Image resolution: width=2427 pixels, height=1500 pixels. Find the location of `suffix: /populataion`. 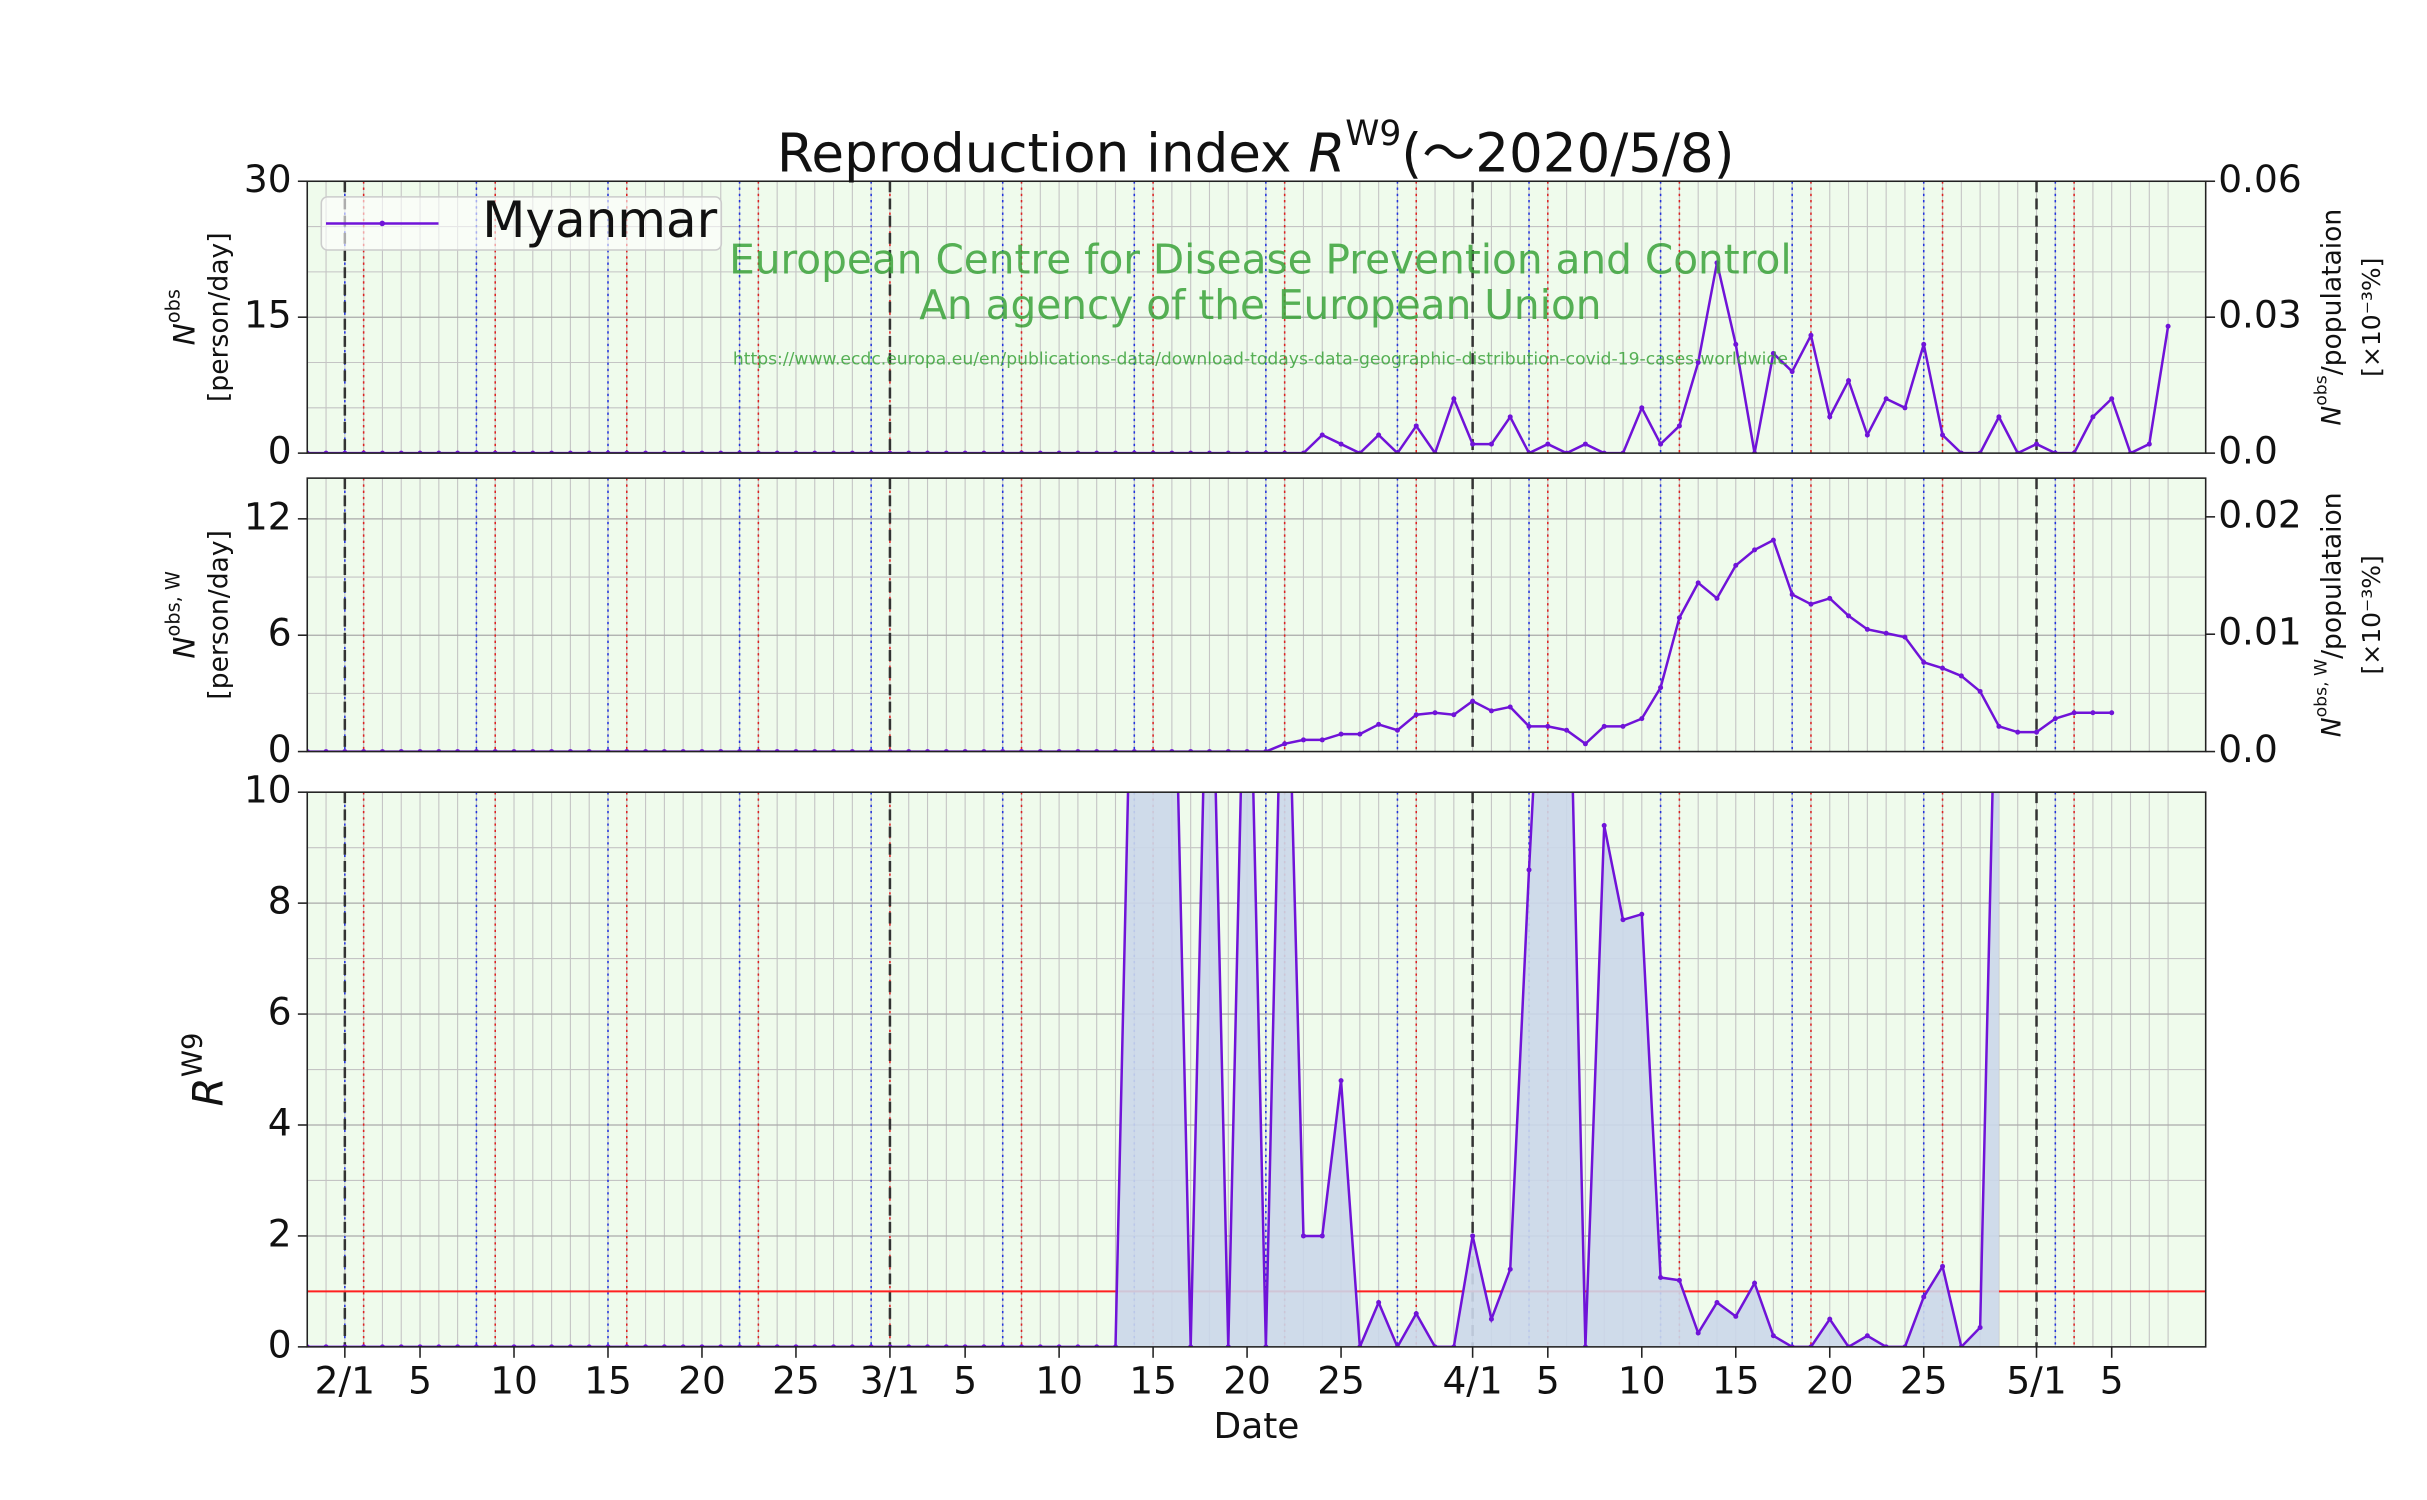

suffix: /populataion is located at coordinates (2331, 575).